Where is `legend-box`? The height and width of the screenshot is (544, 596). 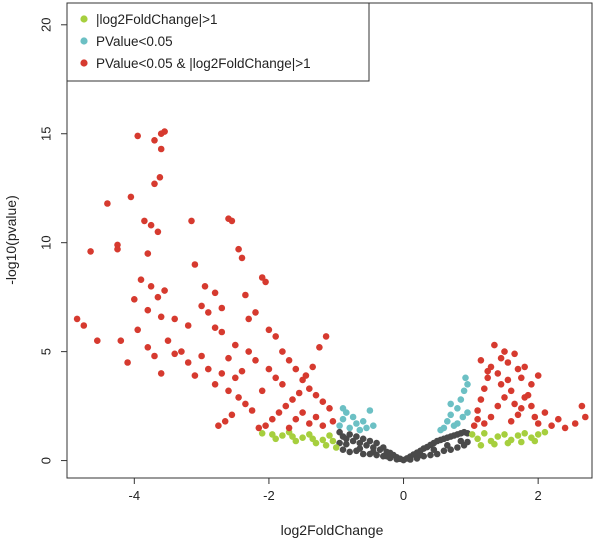
legend-box is located at coordinates (218, 42).